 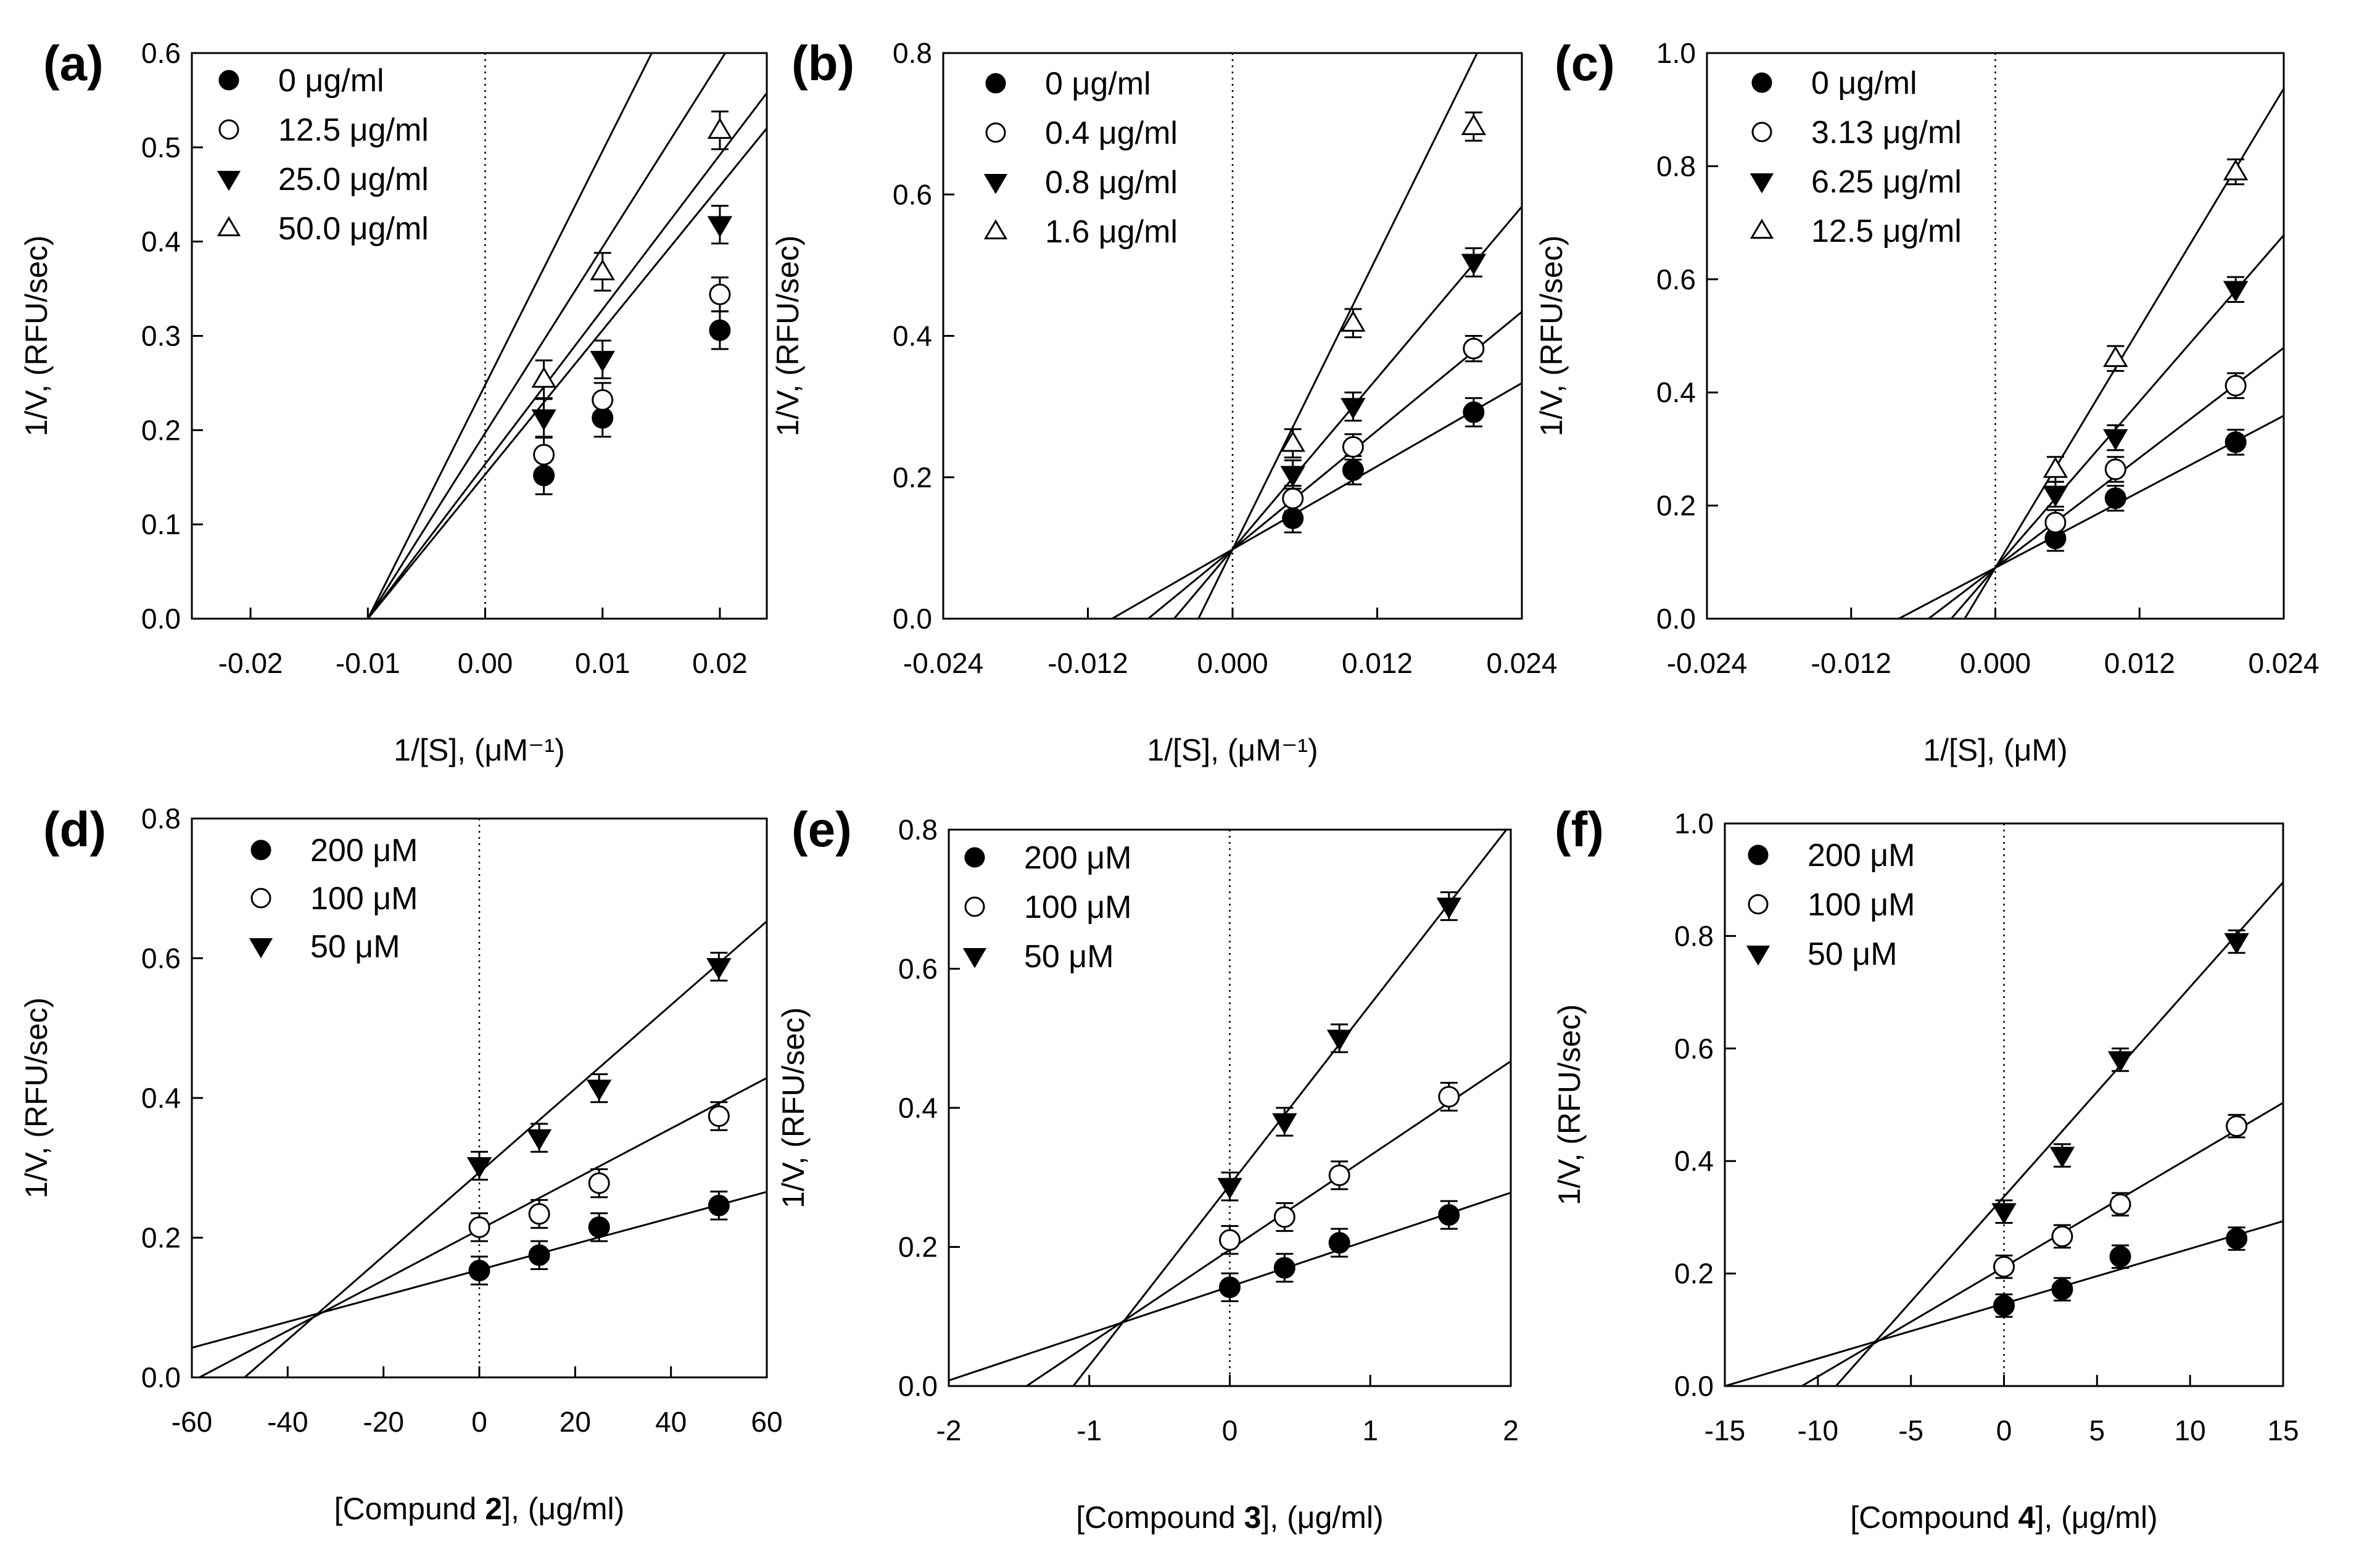 What do you see at coordinates (479, 1509) in the screenshot?
I see `x-axis-title: [Compund 2], (μg/ml)` at bounding box center [479, 1509].